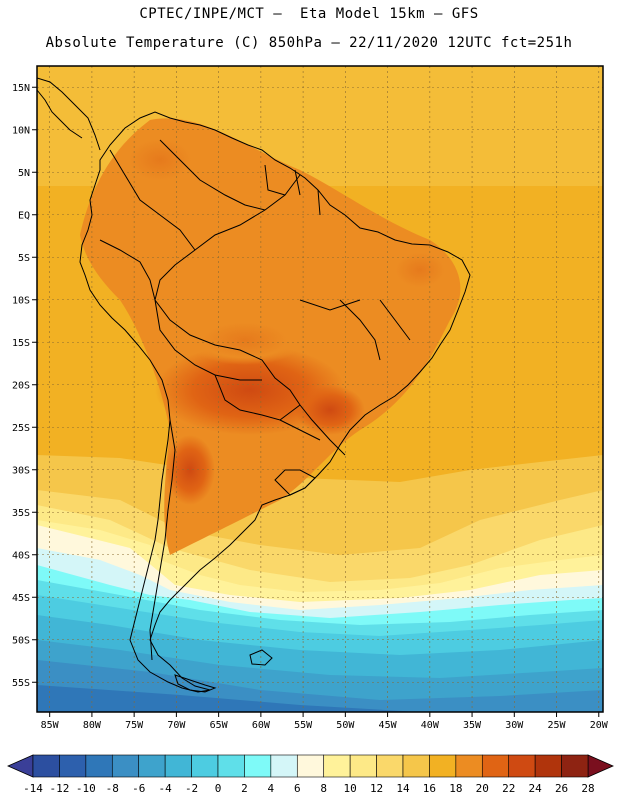  Describe the element at coordinates (112, 788) in the screenshot. I see `colorbar-label: -8` at that location.